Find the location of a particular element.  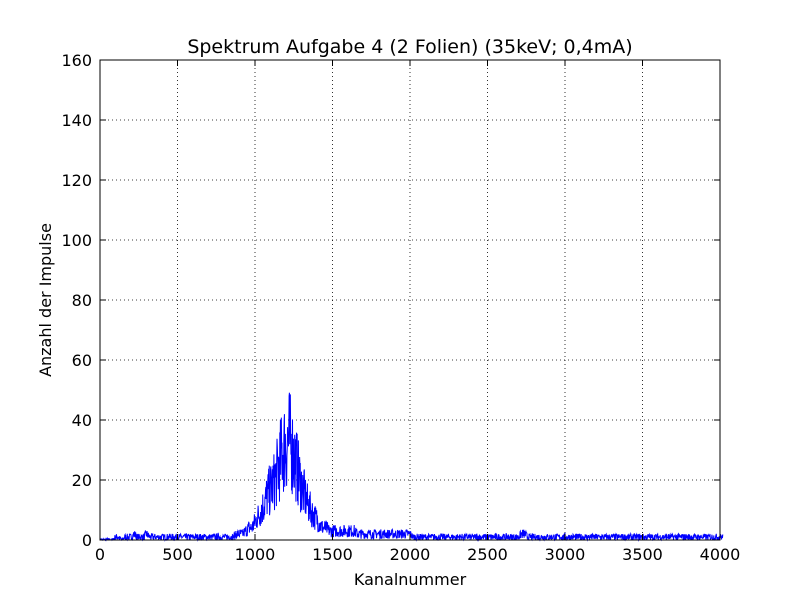

y-tick-label: 80 is located at coordinates (82, 300).